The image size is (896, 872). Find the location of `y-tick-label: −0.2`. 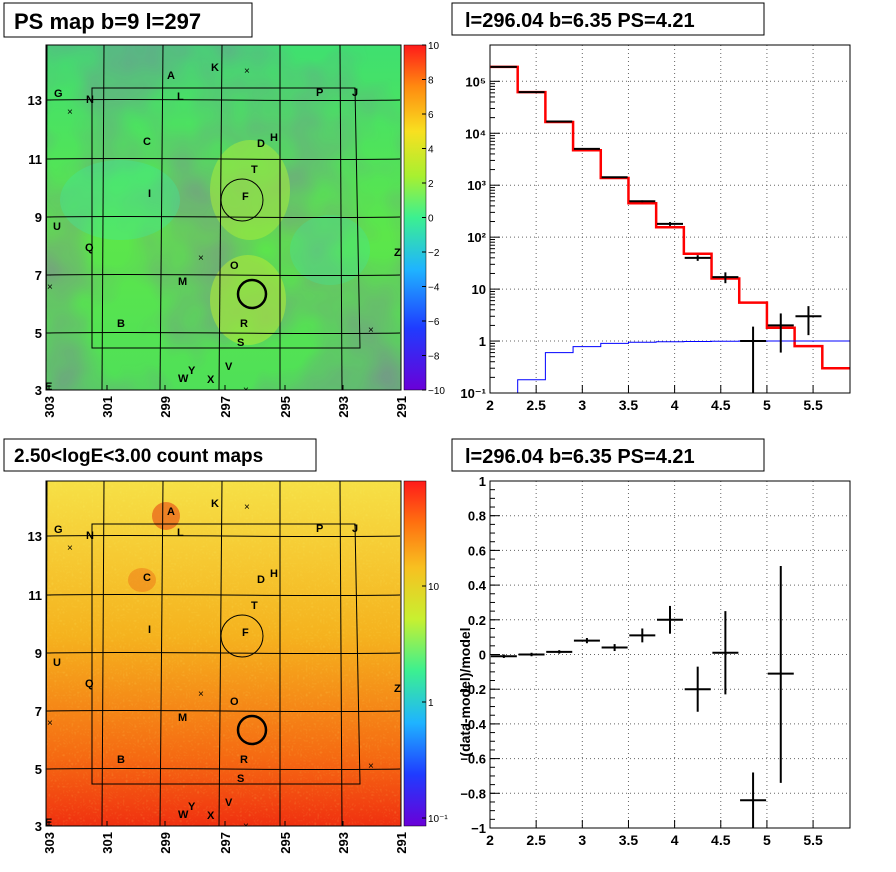

y-tick-label: −0.2 is located at coordinates (473, 689).